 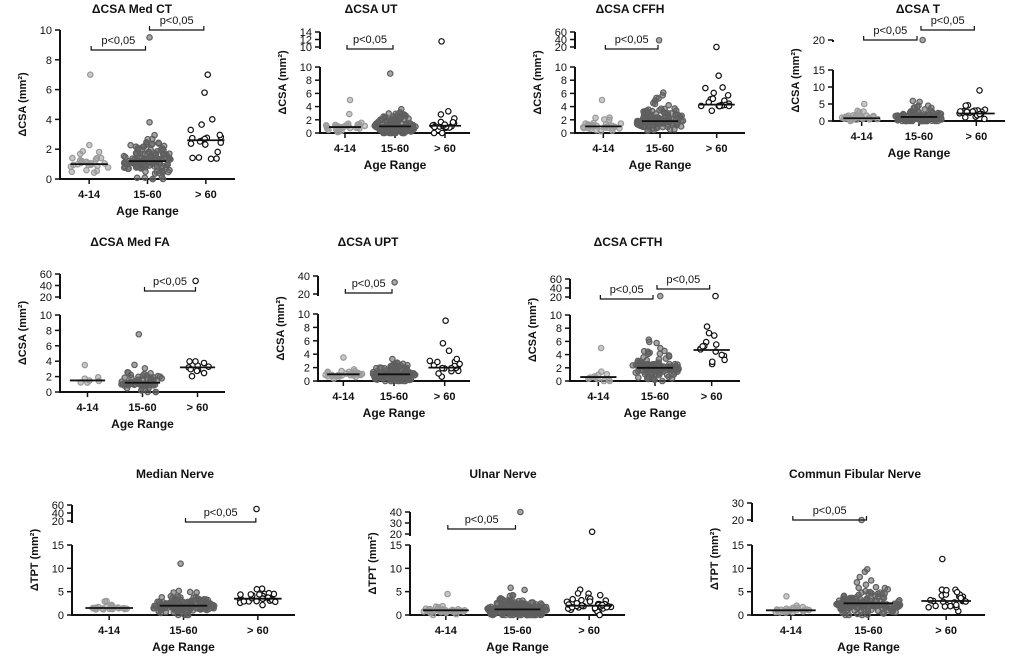 What do you see at coordinates (564, 94) in the screenshot?
I see `y-tick-label: 6` at bounding box center [564, 94].